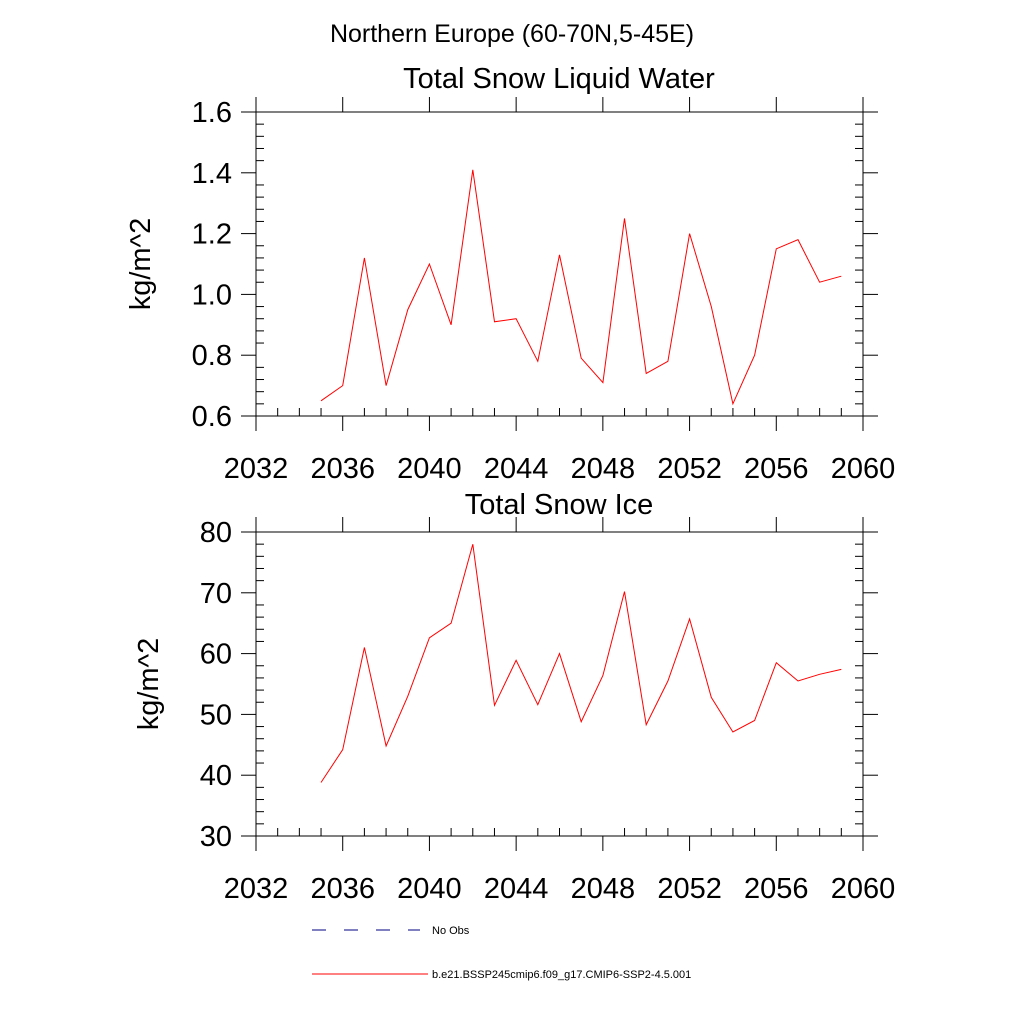 The image size is (1024, 1024). I want to click on figure-supertitle: Northern Europe (60-70N,5-45E), so click(512, 34).